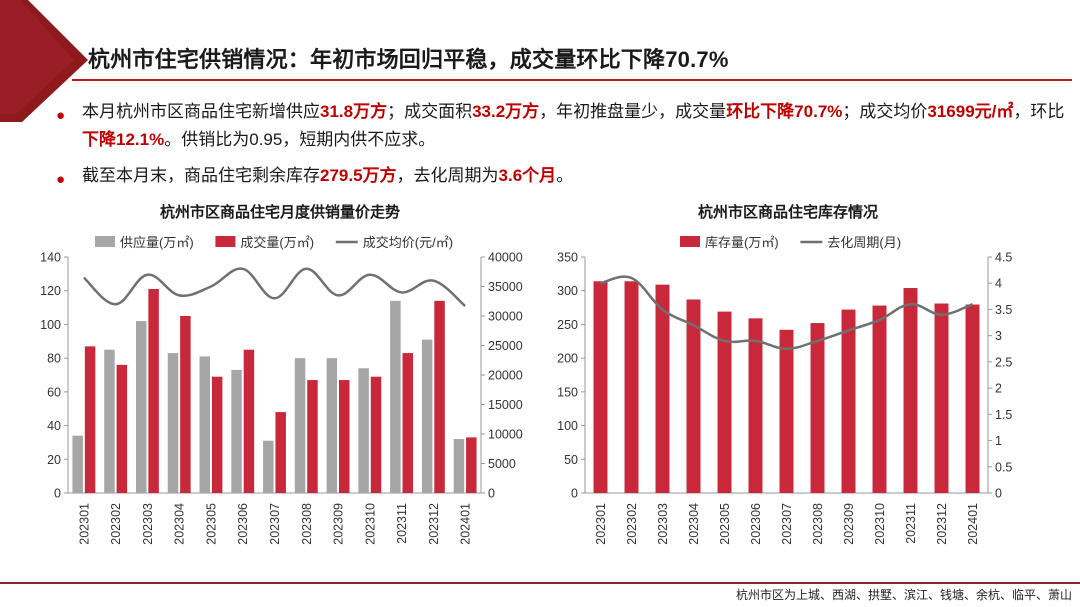 This screenshot has width=1080, height=607. What do you see at coordinates (84, 524) in the screenshot?
I see `x-tick-label: 202301` at bounding box center [84, 524].